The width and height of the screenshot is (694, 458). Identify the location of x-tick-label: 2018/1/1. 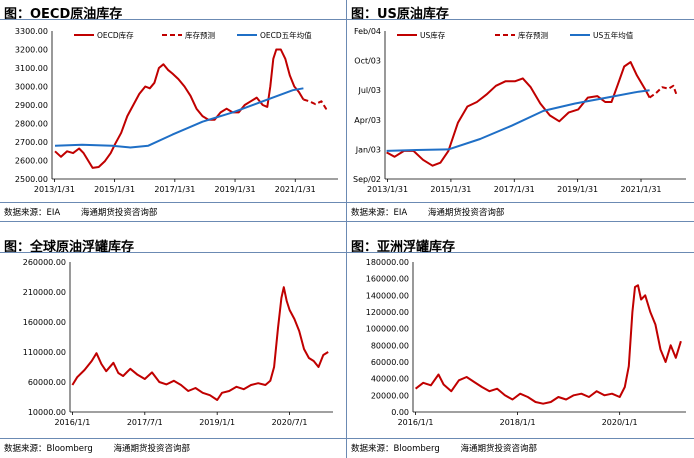
(518, 422).